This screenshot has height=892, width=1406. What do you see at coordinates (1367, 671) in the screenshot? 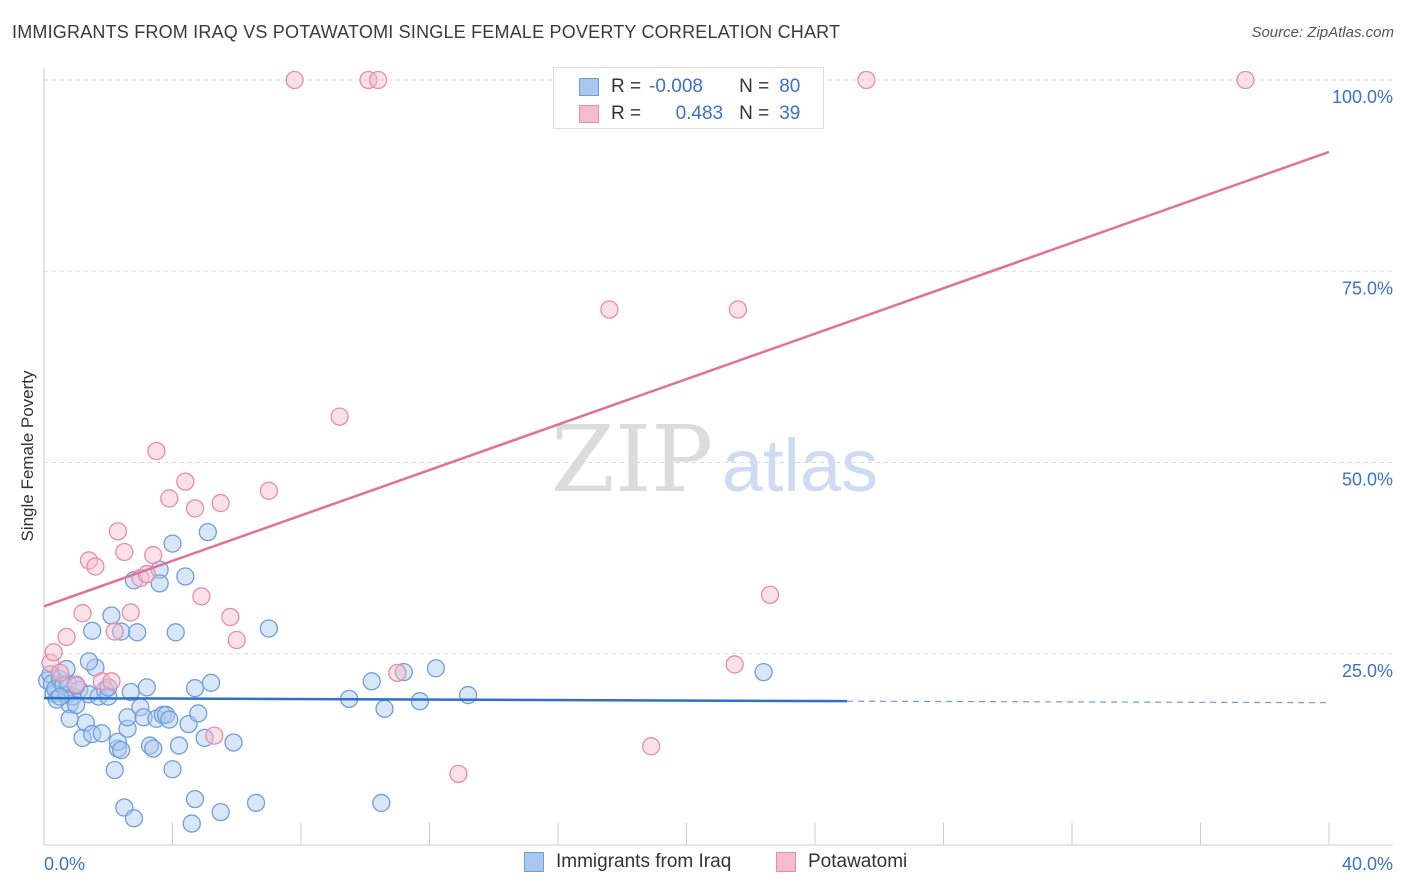
I see `y-tick-label: 25.0%` at bounding box center [1367, 671].